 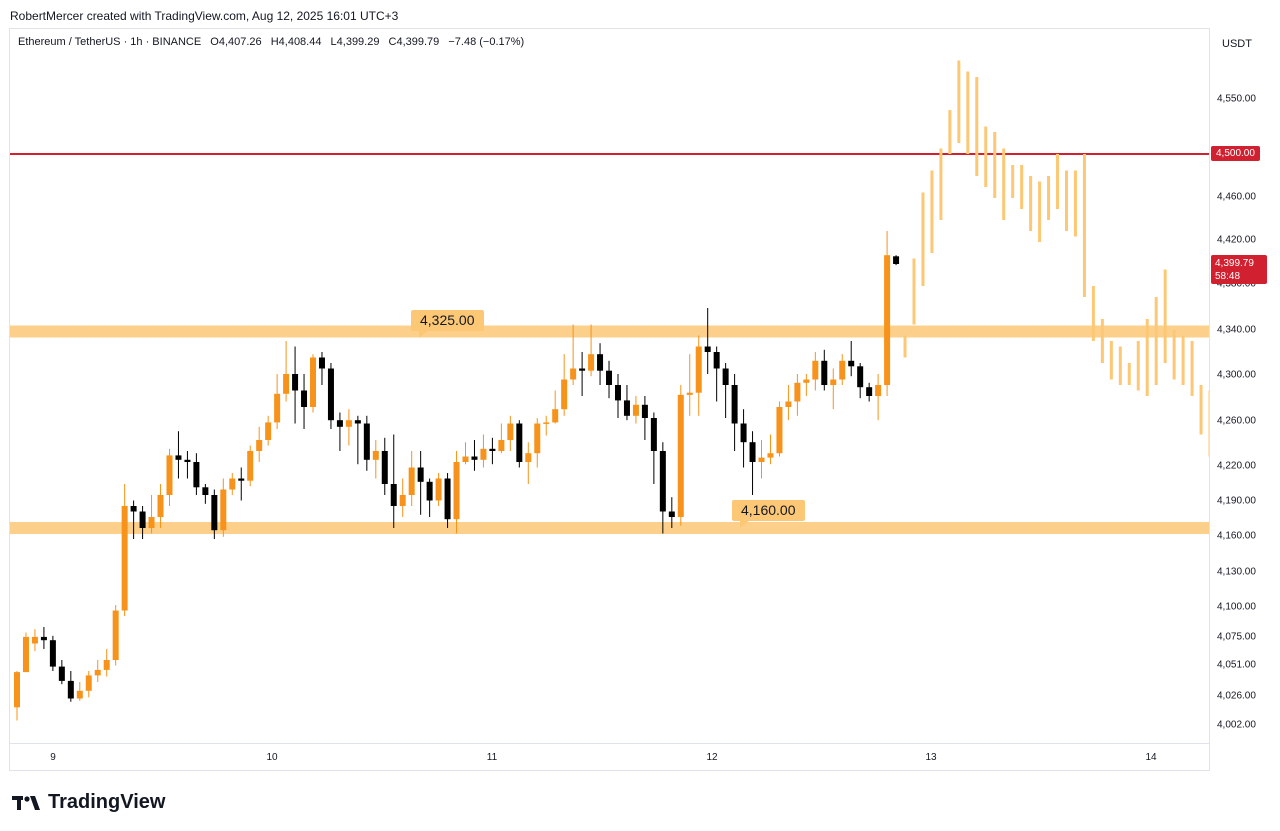 What do you see at coordinates (236, 42) in the screenshot?
I see `legend-open: O4,407.26` at bounding box center [236, 42].